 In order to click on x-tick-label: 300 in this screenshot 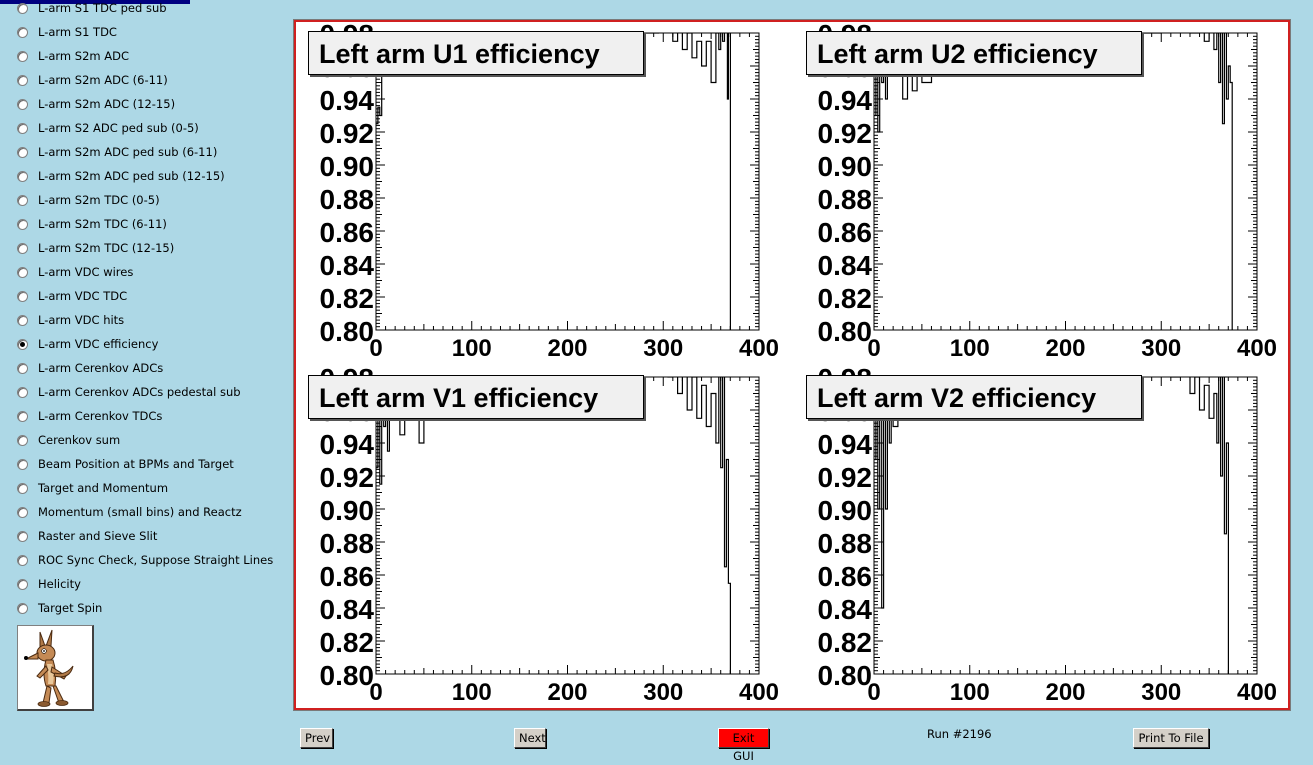, I will do `click(1161, 692)`.